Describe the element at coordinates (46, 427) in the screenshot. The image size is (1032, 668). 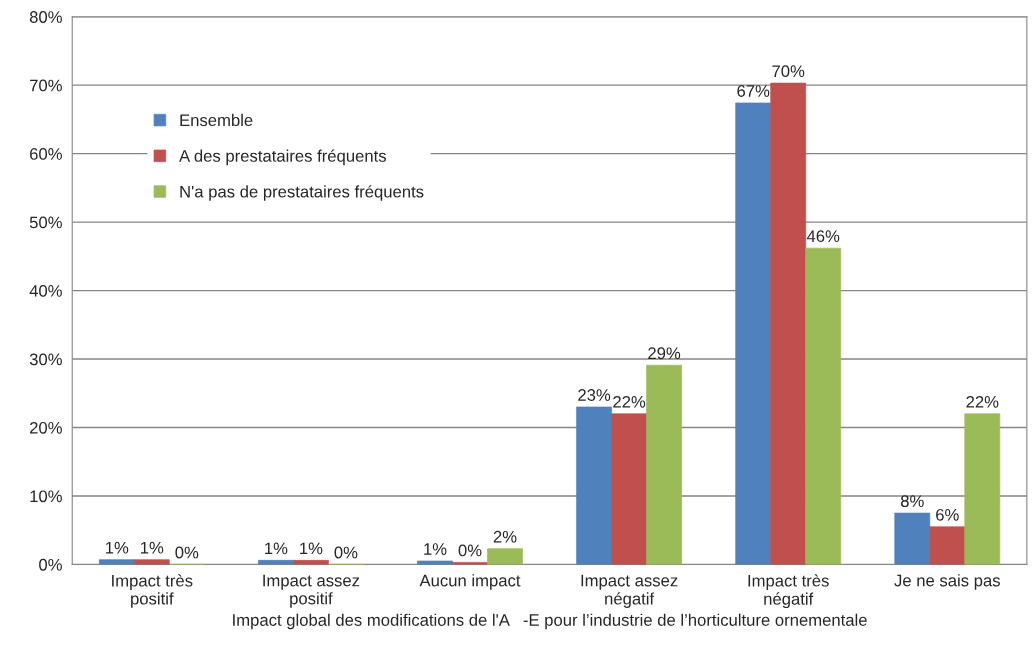
I see `y-tick-label: 20%` at that location.